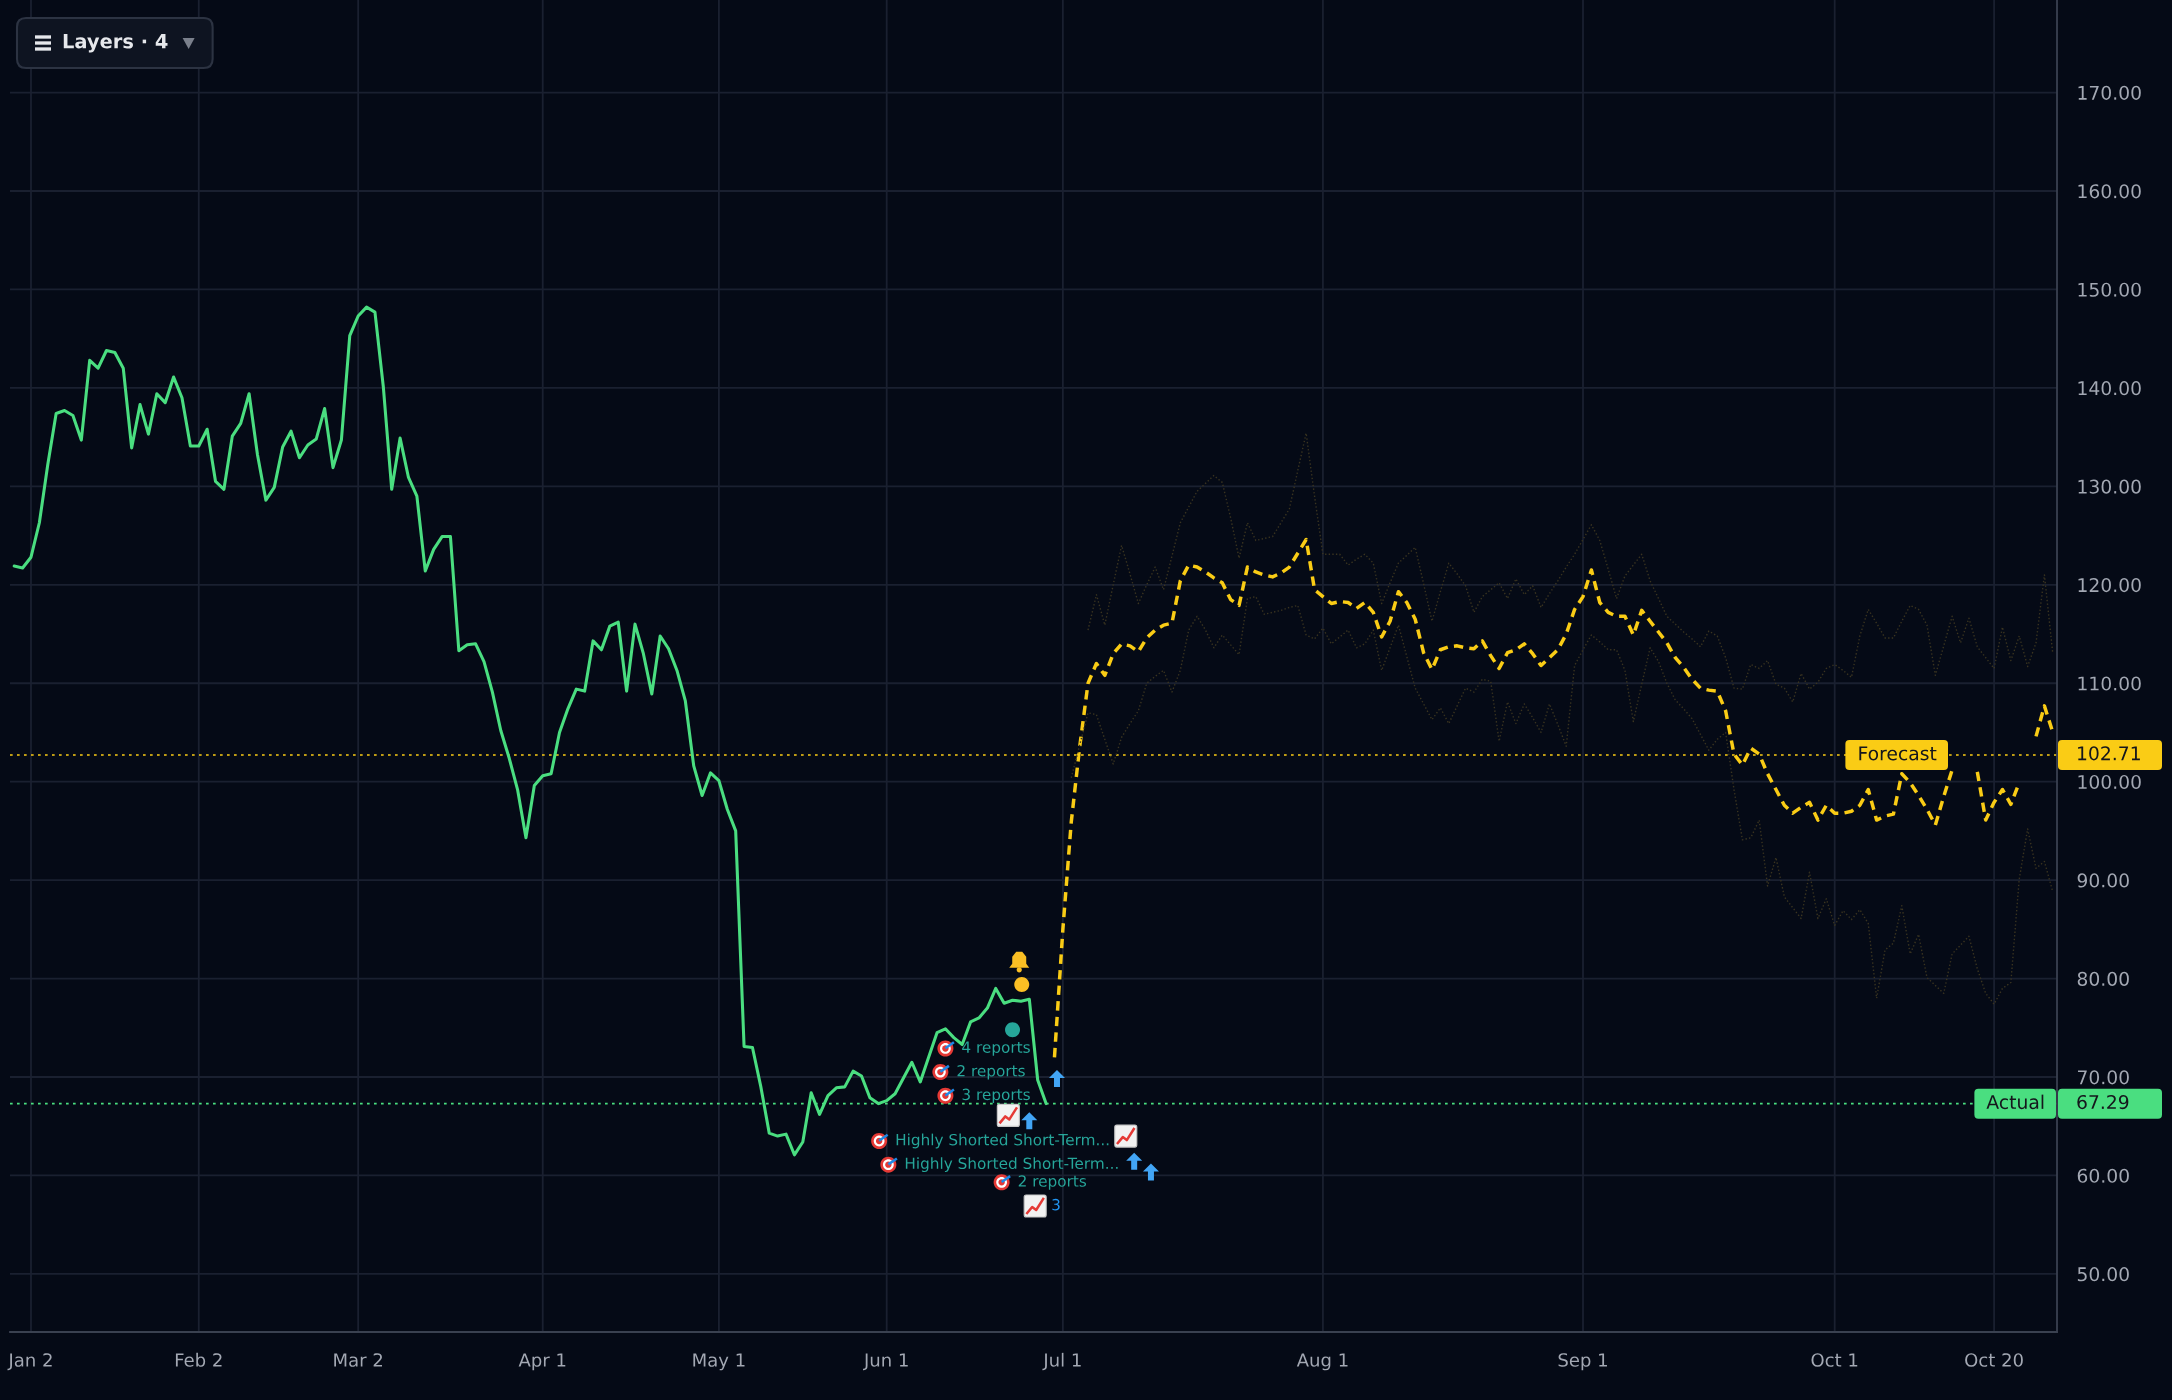 The height and width of the screenshot is (1400, 2172). Describe the element at coordinates (2109, 683) in the screenshot. I see `y-tick-label: 110.00` at that location.